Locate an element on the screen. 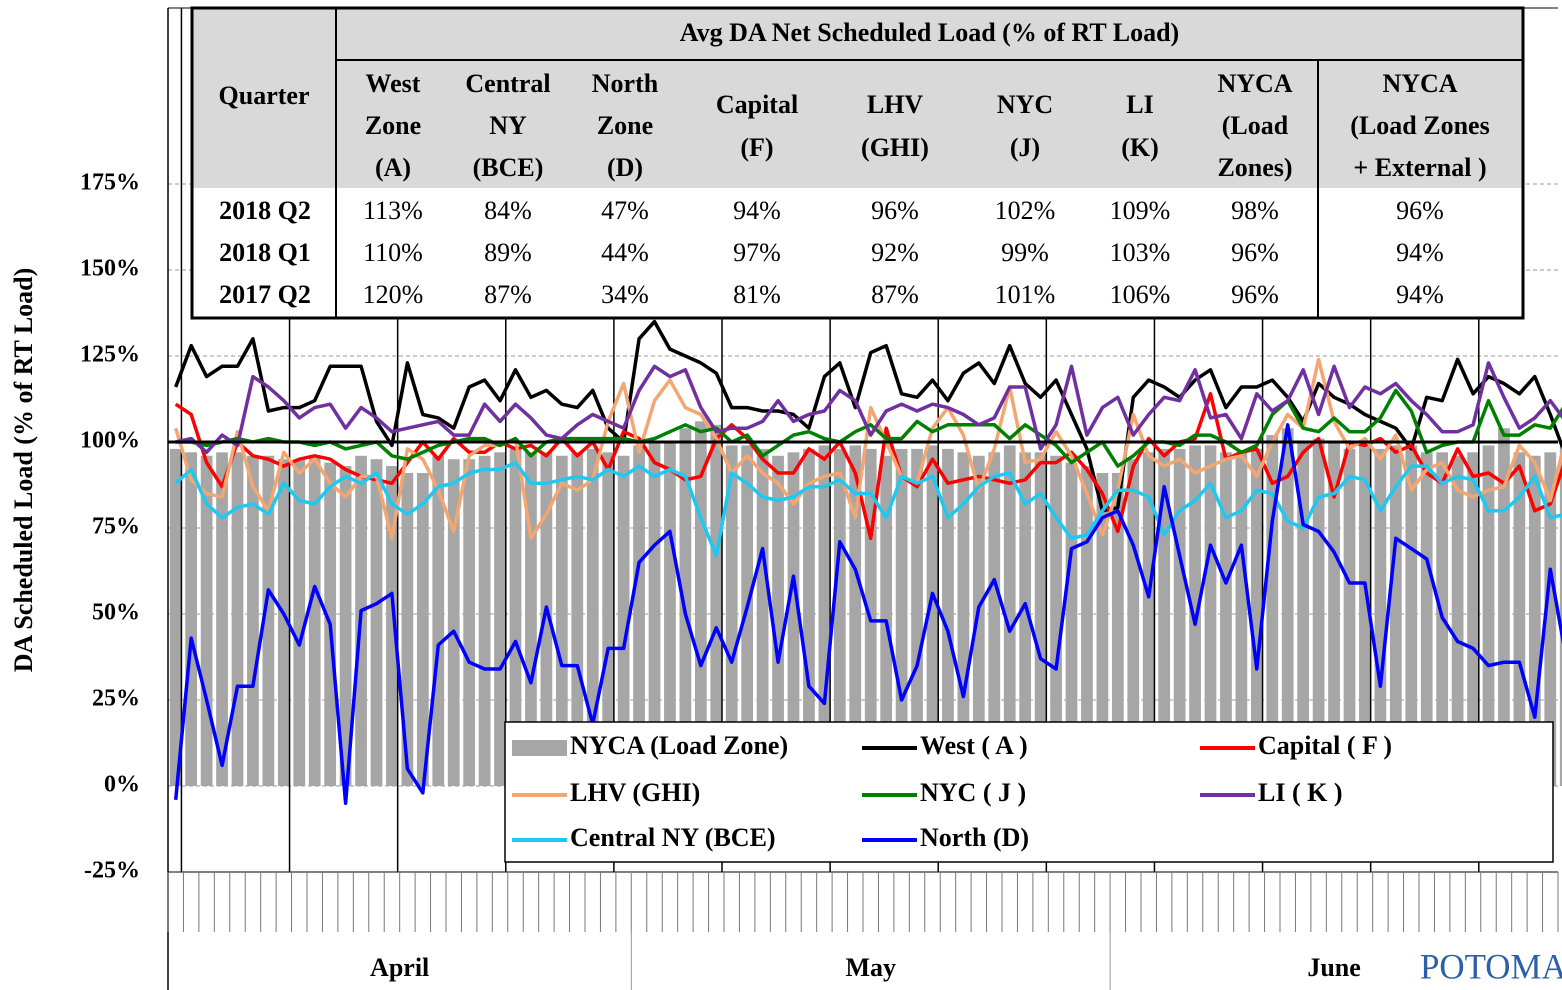 This screenshot has height=990, width=1562. x-tick-label: May is located at coordinates (870, 967).